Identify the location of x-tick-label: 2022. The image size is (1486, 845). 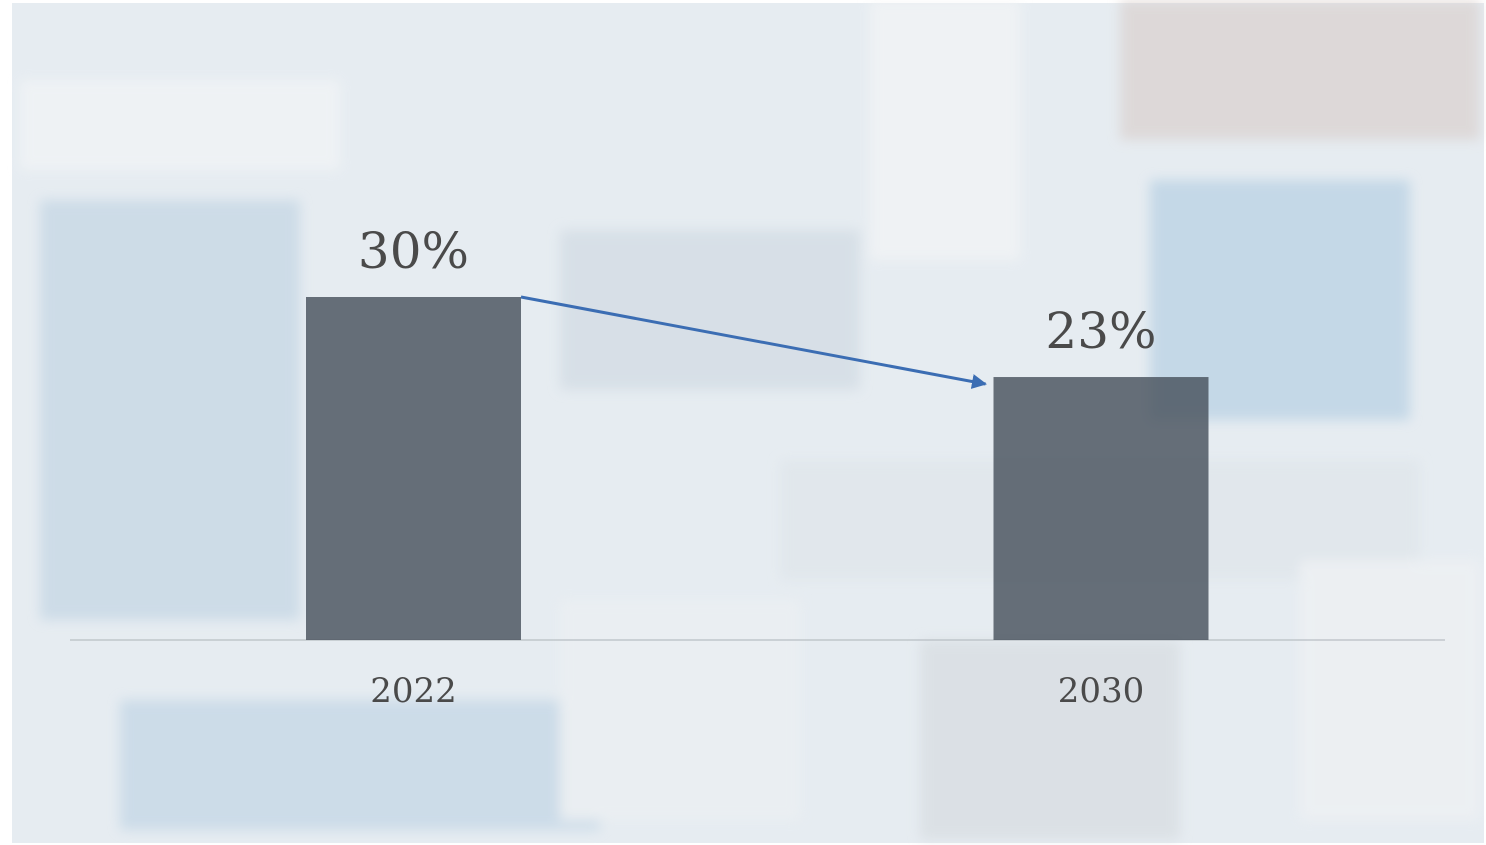
(413, 691).